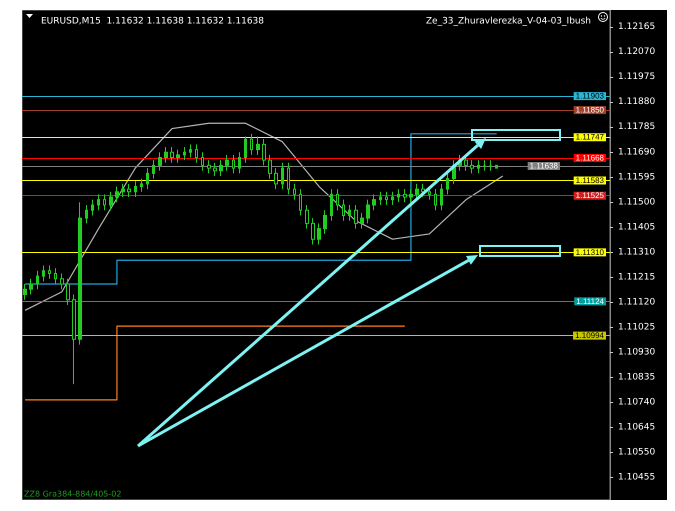  I want to click on ref-line-label: 1.11747, so click(590, 137).